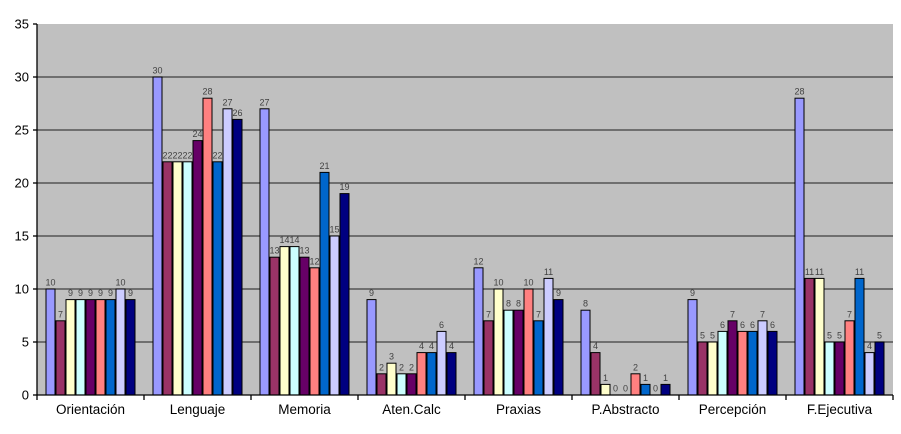  Describe the element at coordinates (157, 71) in the screenshot. I see `bar-label: 30` at that location.